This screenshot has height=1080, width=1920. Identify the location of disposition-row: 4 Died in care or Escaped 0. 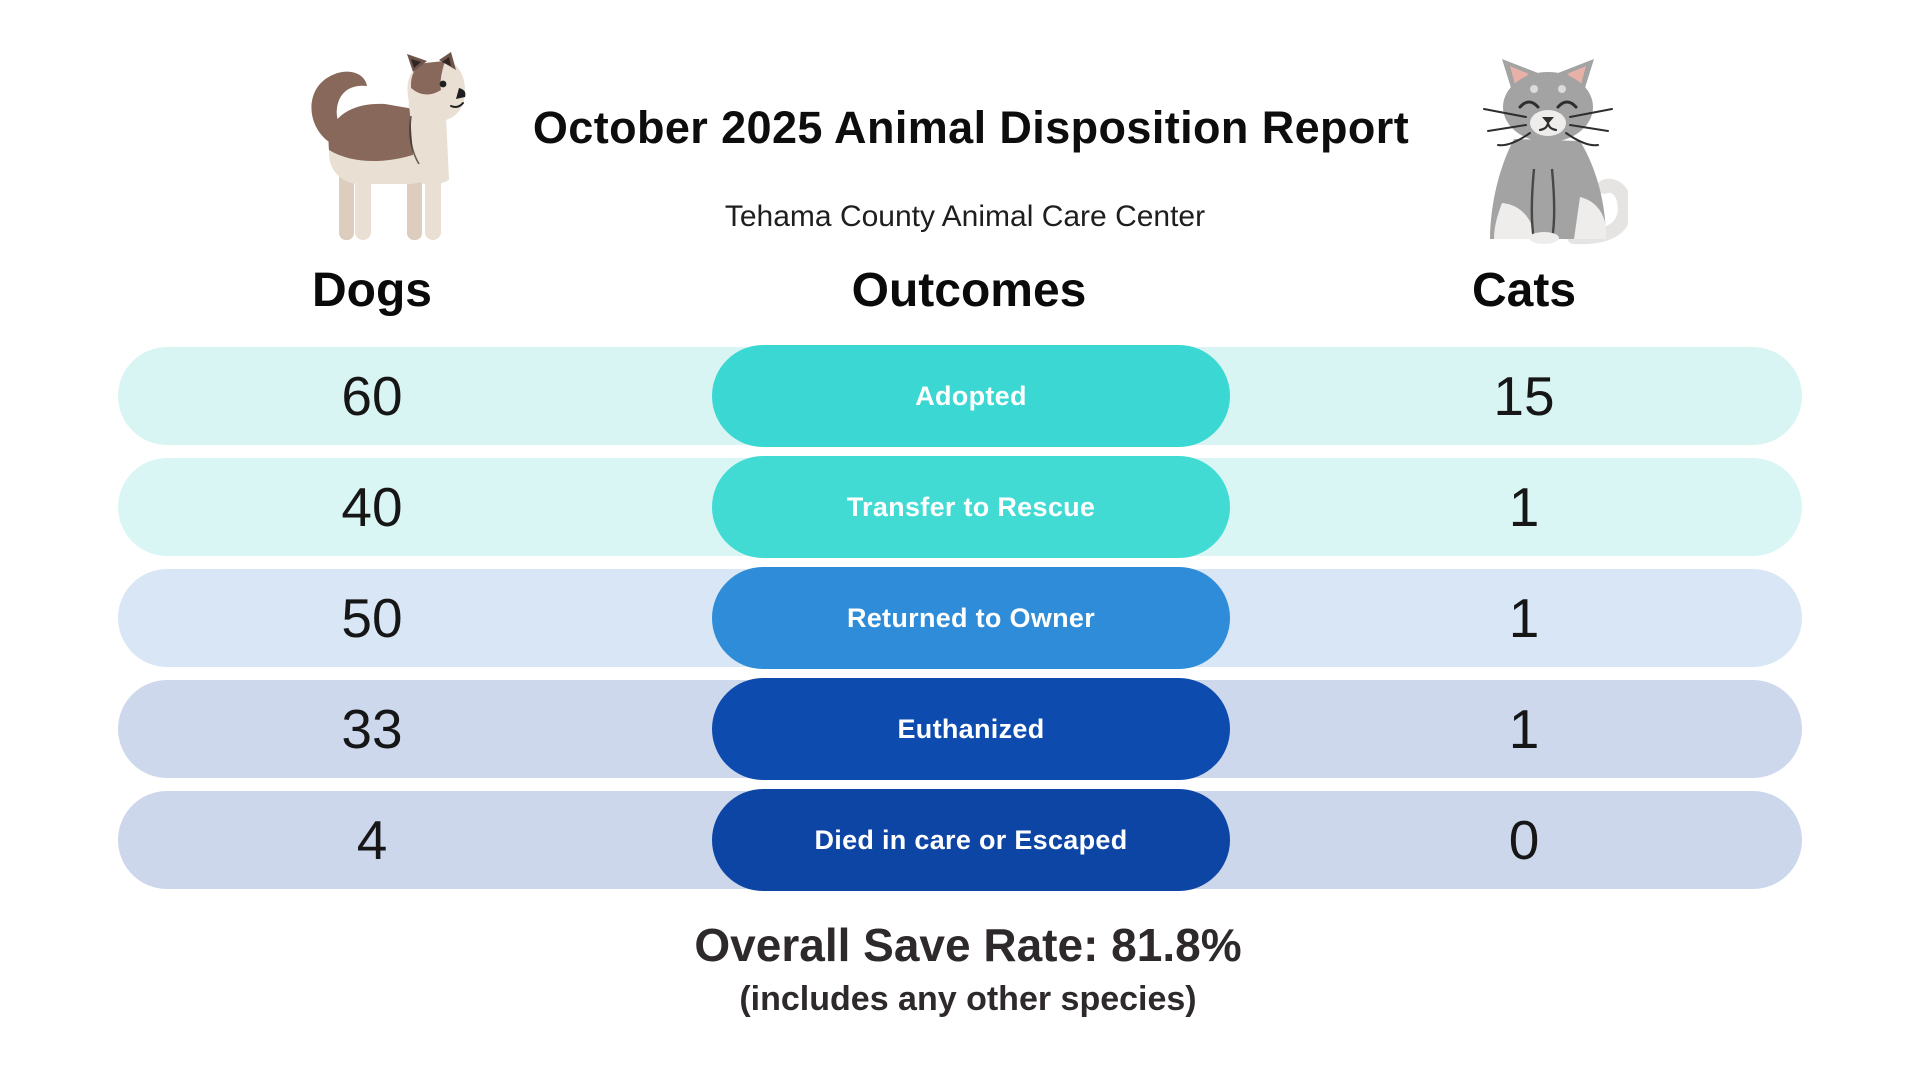
(960, 840).